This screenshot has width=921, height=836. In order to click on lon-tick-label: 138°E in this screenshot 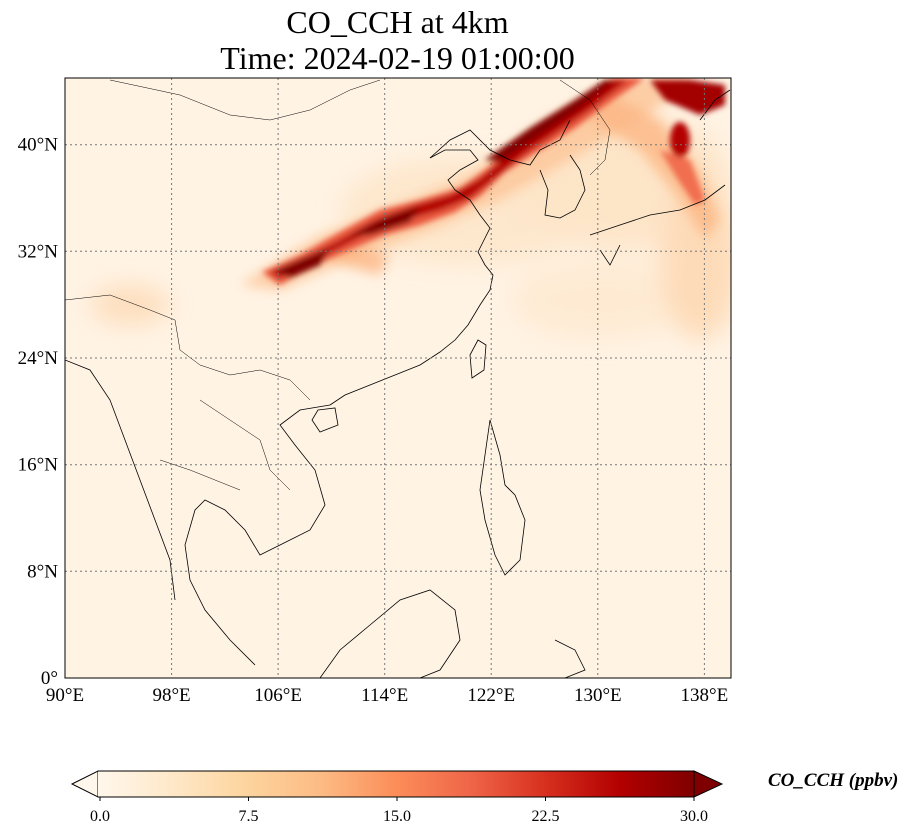, I will do `click(705, 695)`.